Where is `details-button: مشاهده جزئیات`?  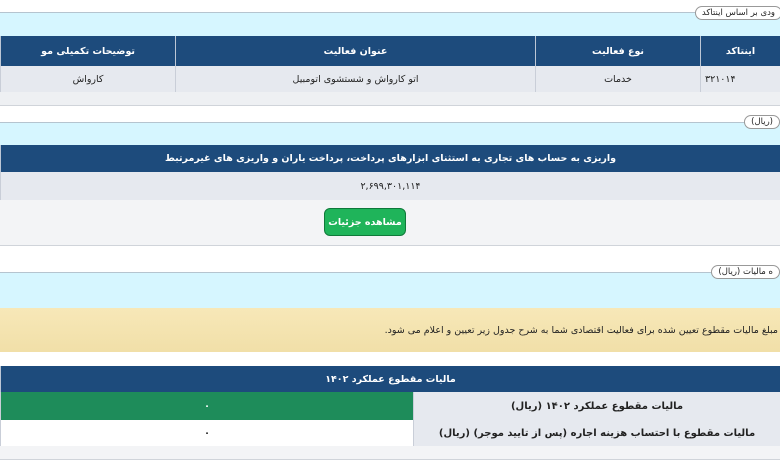 details-button: مشاهده جزئیات is located at coordinates (365, 222).